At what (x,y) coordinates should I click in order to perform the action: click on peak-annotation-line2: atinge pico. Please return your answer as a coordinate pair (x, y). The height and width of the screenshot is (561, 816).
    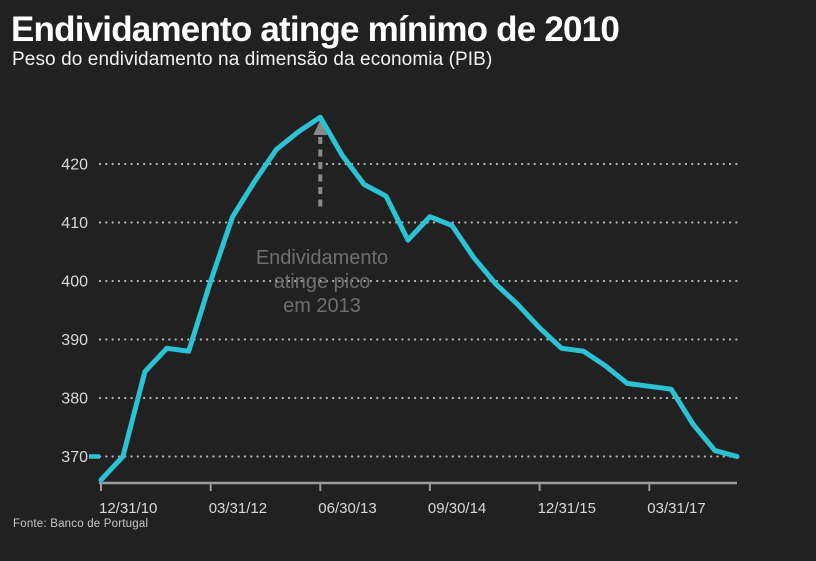
    Looking at the image, I should click on (322, 282).